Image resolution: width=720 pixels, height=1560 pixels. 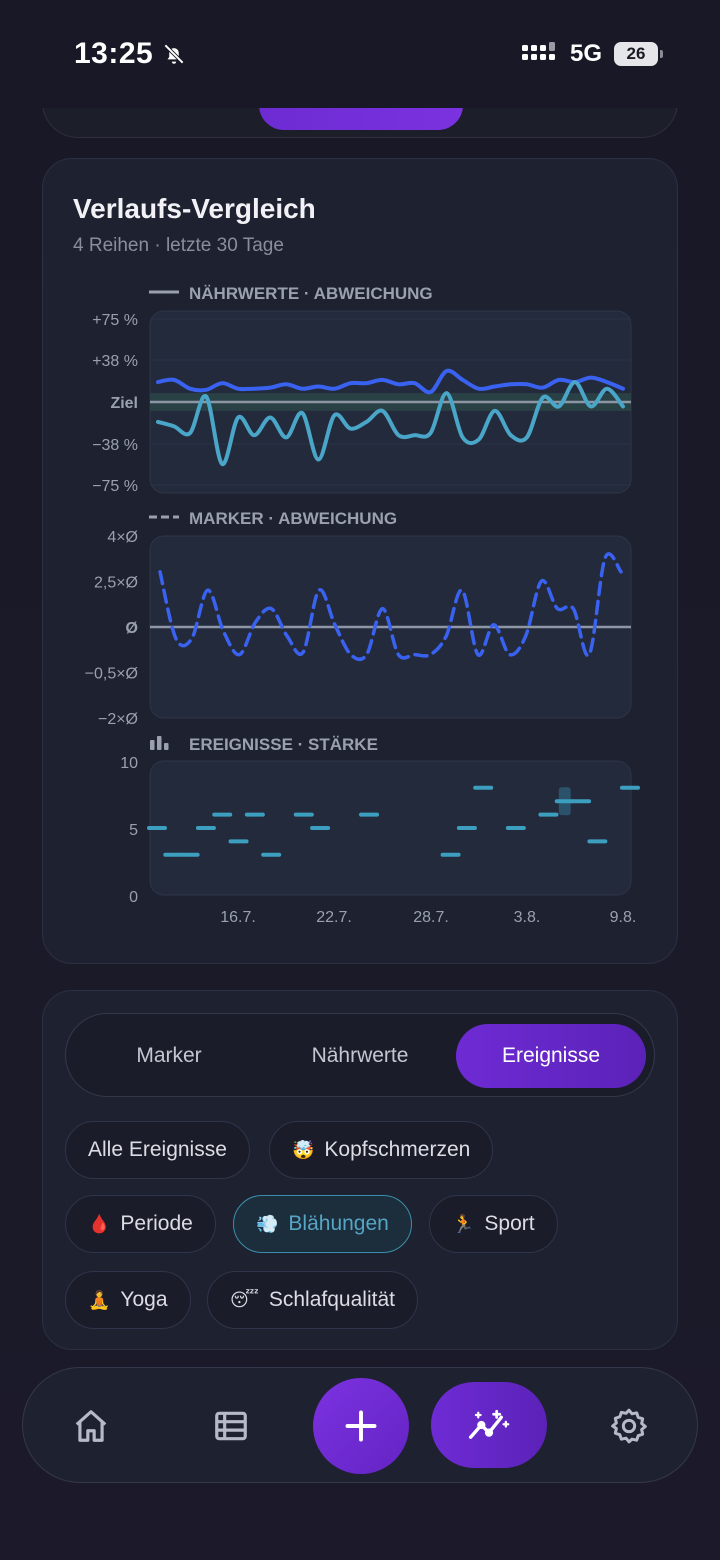 What do you see at coordinates (431, 917) in the screenshot?
I see `x-tick-label: 28.7.` at bounding box center [431, 917].